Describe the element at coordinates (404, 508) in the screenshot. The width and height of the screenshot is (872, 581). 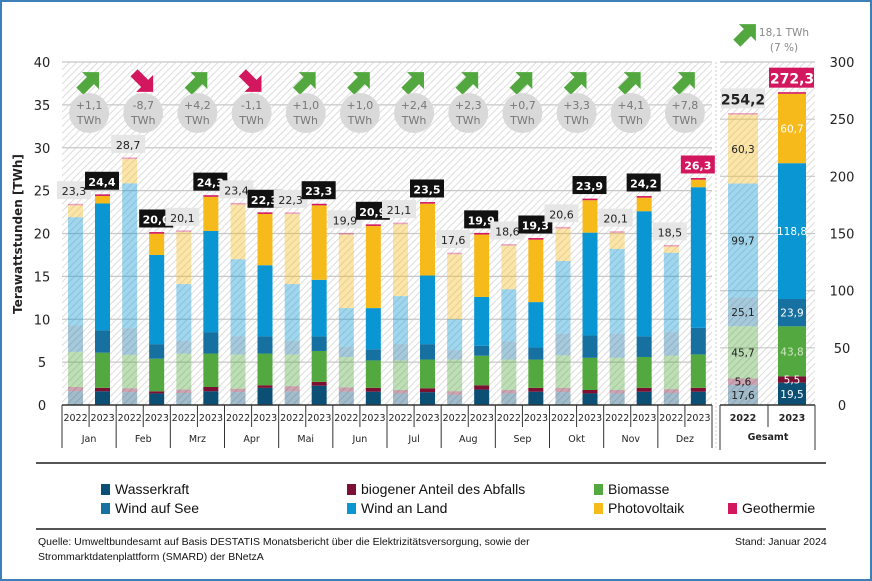
I see `legend-label: Wind an Land` at that location.